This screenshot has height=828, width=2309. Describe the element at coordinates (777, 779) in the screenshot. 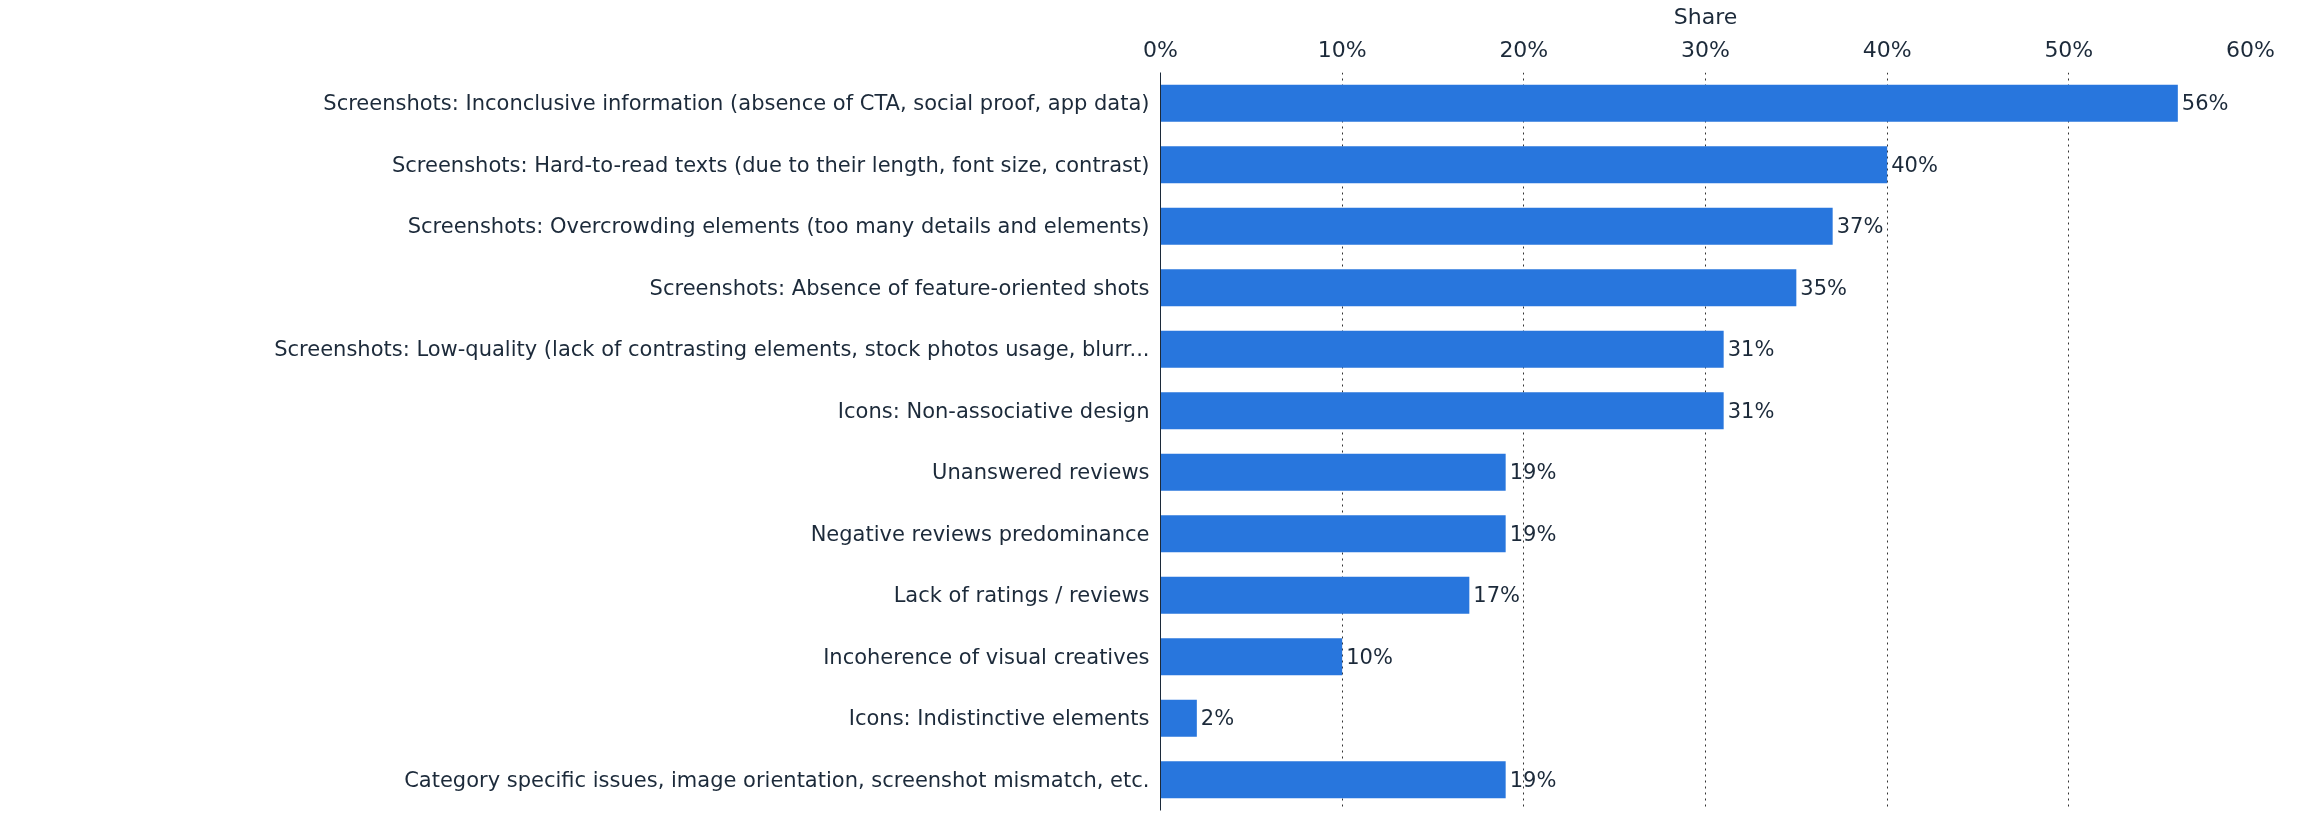

I see `y-tick-label: Category specific issues, image orientation, screenshot mismatch, etc.` at that location.